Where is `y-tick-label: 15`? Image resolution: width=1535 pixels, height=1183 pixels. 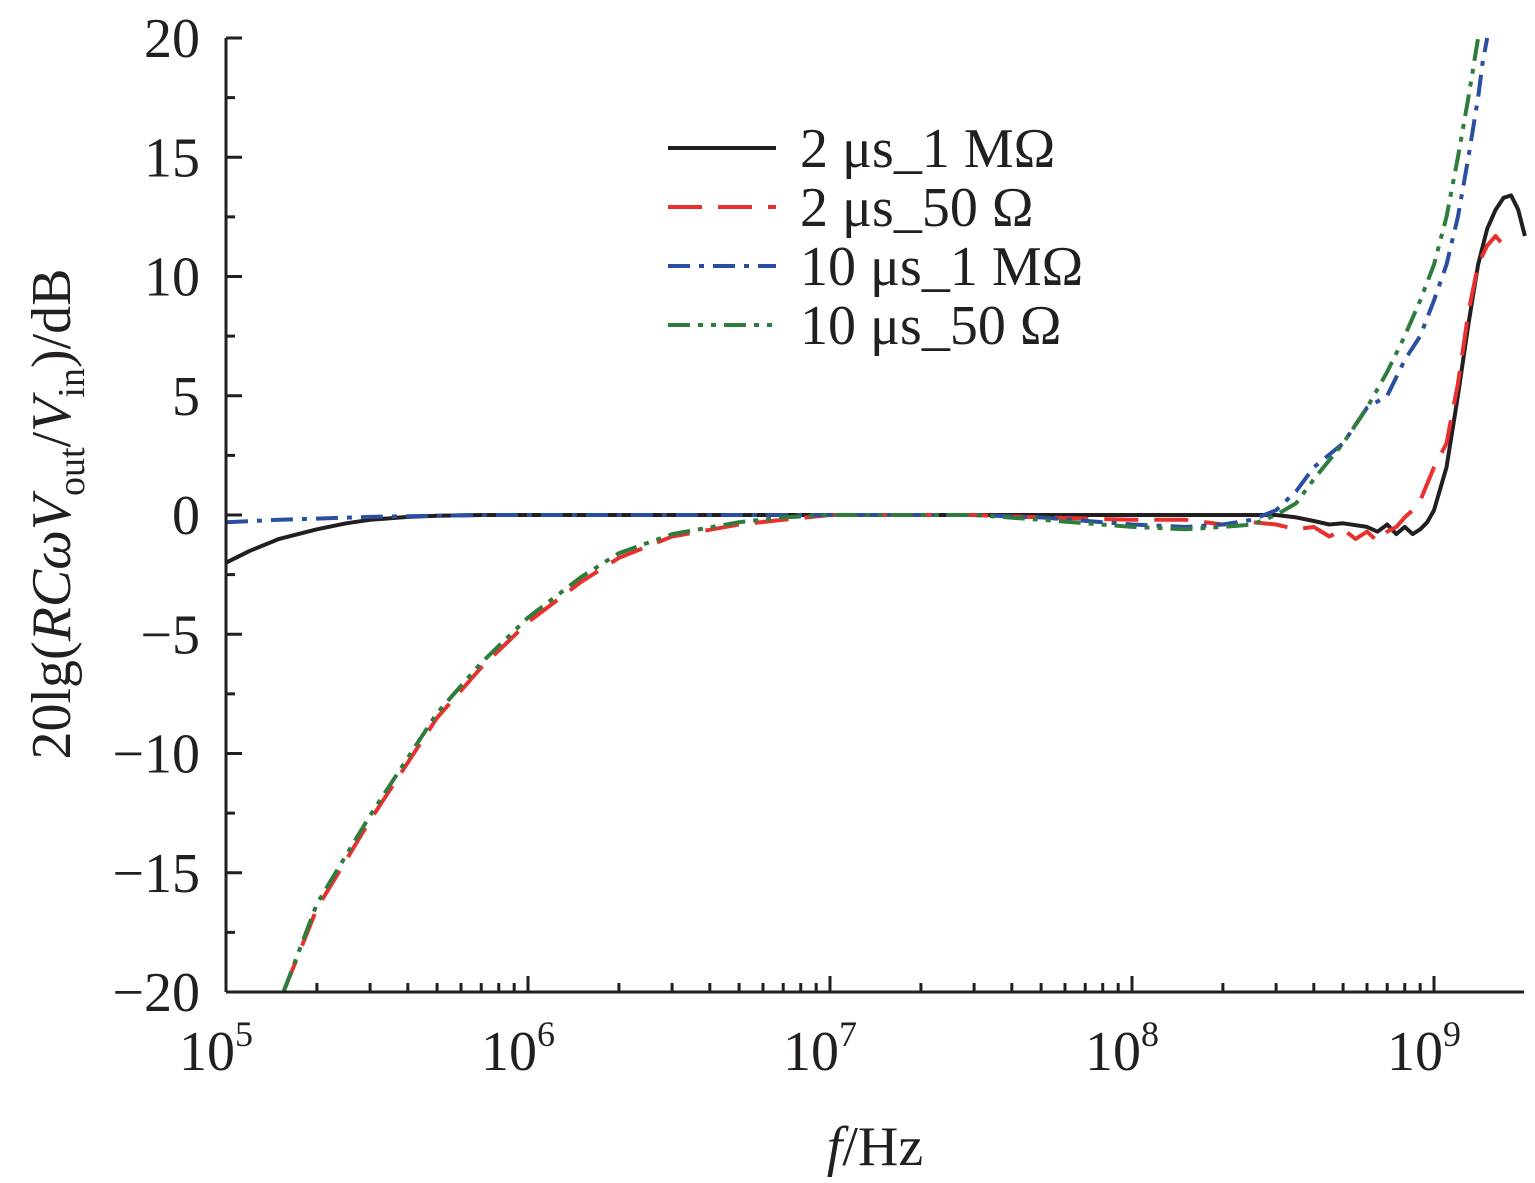
y-tick-label: 15 is located at coordinates (172, 158).